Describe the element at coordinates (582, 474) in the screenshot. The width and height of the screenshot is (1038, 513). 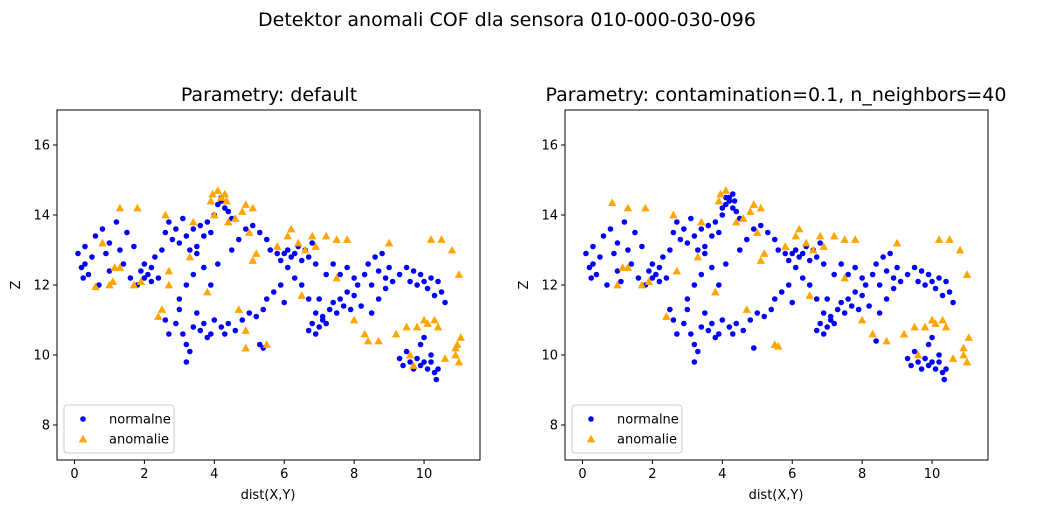
I see `x-tick-label: 0` at that location.